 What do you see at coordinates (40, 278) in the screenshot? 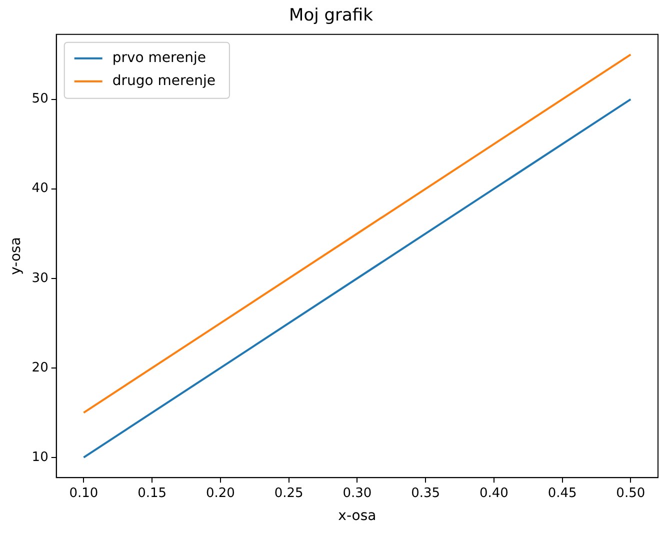
I see `y-tick-label: 30` at bounding box center [40, 278].